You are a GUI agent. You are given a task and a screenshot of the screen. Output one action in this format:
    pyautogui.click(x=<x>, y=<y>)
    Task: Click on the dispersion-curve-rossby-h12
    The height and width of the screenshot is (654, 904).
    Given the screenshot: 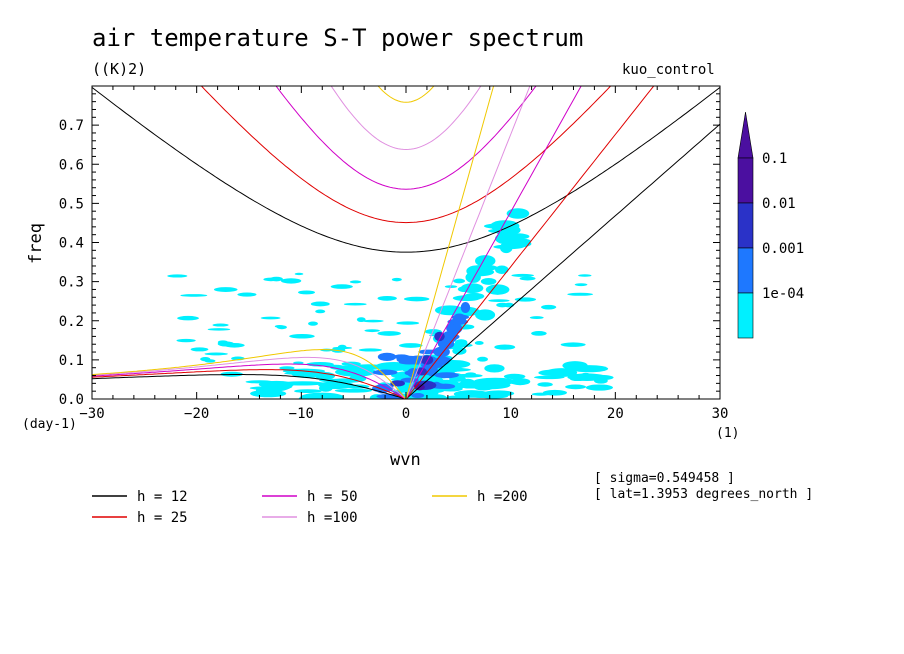 What is the action you would take?
    pyautogui.click(x=249, y=386)
    